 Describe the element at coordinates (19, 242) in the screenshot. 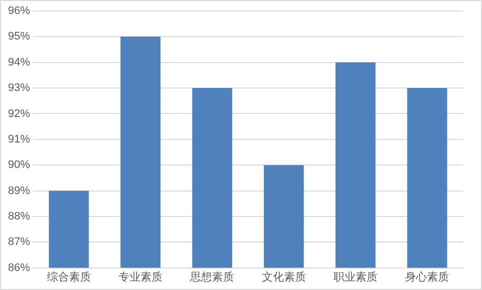

I see `y-tick-label: 87%` at that location.